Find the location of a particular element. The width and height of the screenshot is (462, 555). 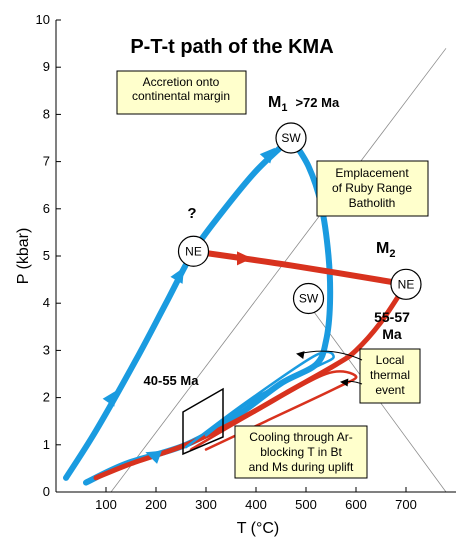

annotation-text: continental margin is located at coordinates (181, 96).